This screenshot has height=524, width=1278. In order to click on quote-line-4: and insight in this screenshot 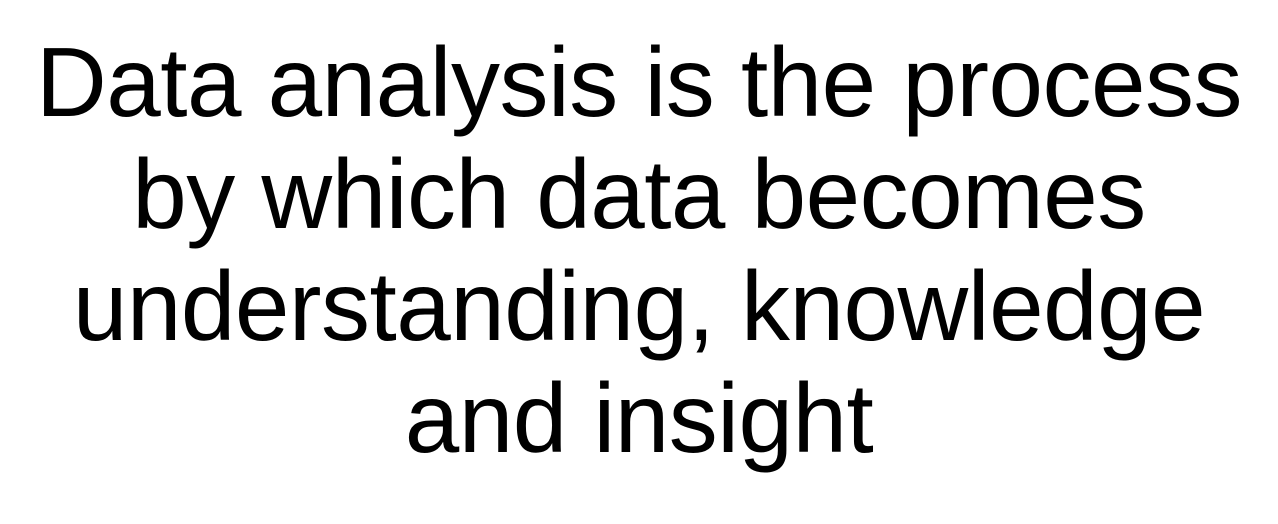, I will do `click(639, 418)`.